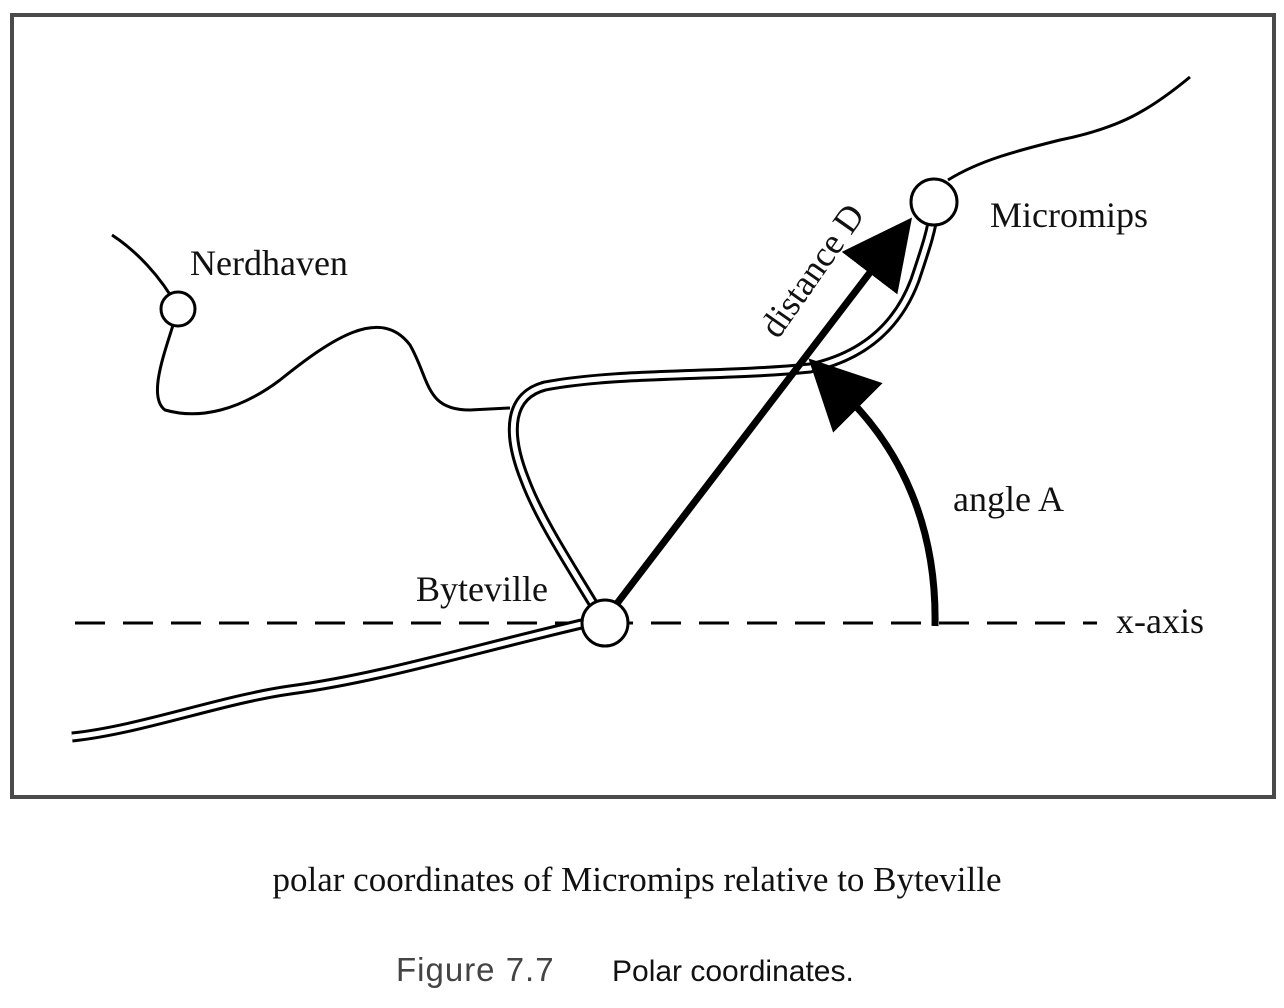 The image size is (1284, 1008). What do you see at coordinates (482, 589) in the screenshot?
I see `city-label-byteville: Byteville` at bounding box center [482, 589].